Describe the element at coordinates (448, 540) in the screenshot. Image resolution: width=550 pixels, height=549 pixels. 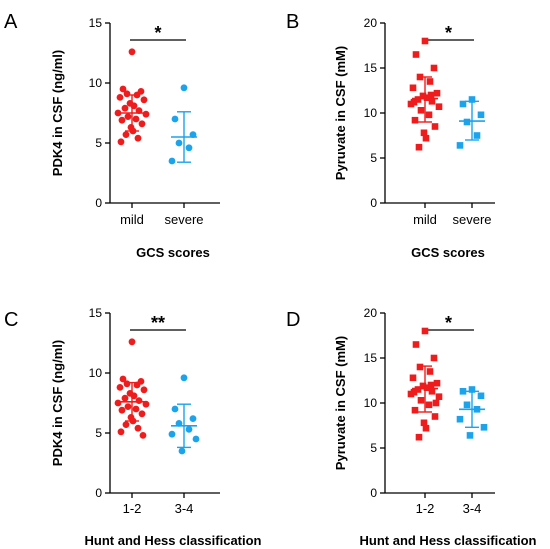
I see `panel-d-x-axis-title: Hunt and Hess classification` at that location.